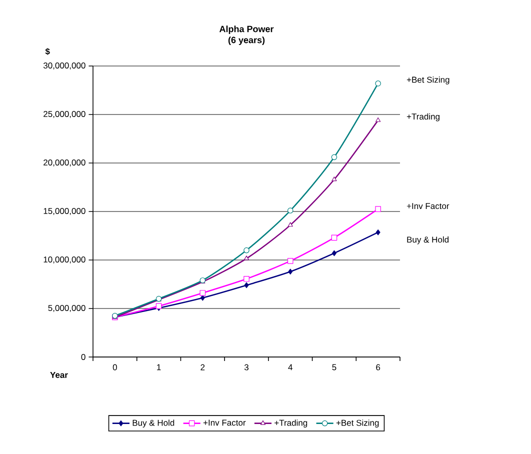 This screenshot has width=531, height=454. Describe the element at coordinates (153, 424) in the screenshot. I see `legend-label: Buy & Hold` at that location.